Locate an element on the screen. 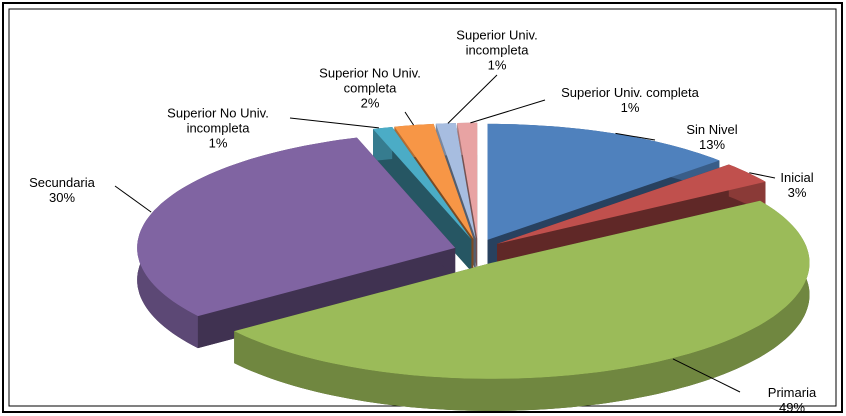  data-label: Superior Univ. completa 1% is located at coordinates (630, 100).